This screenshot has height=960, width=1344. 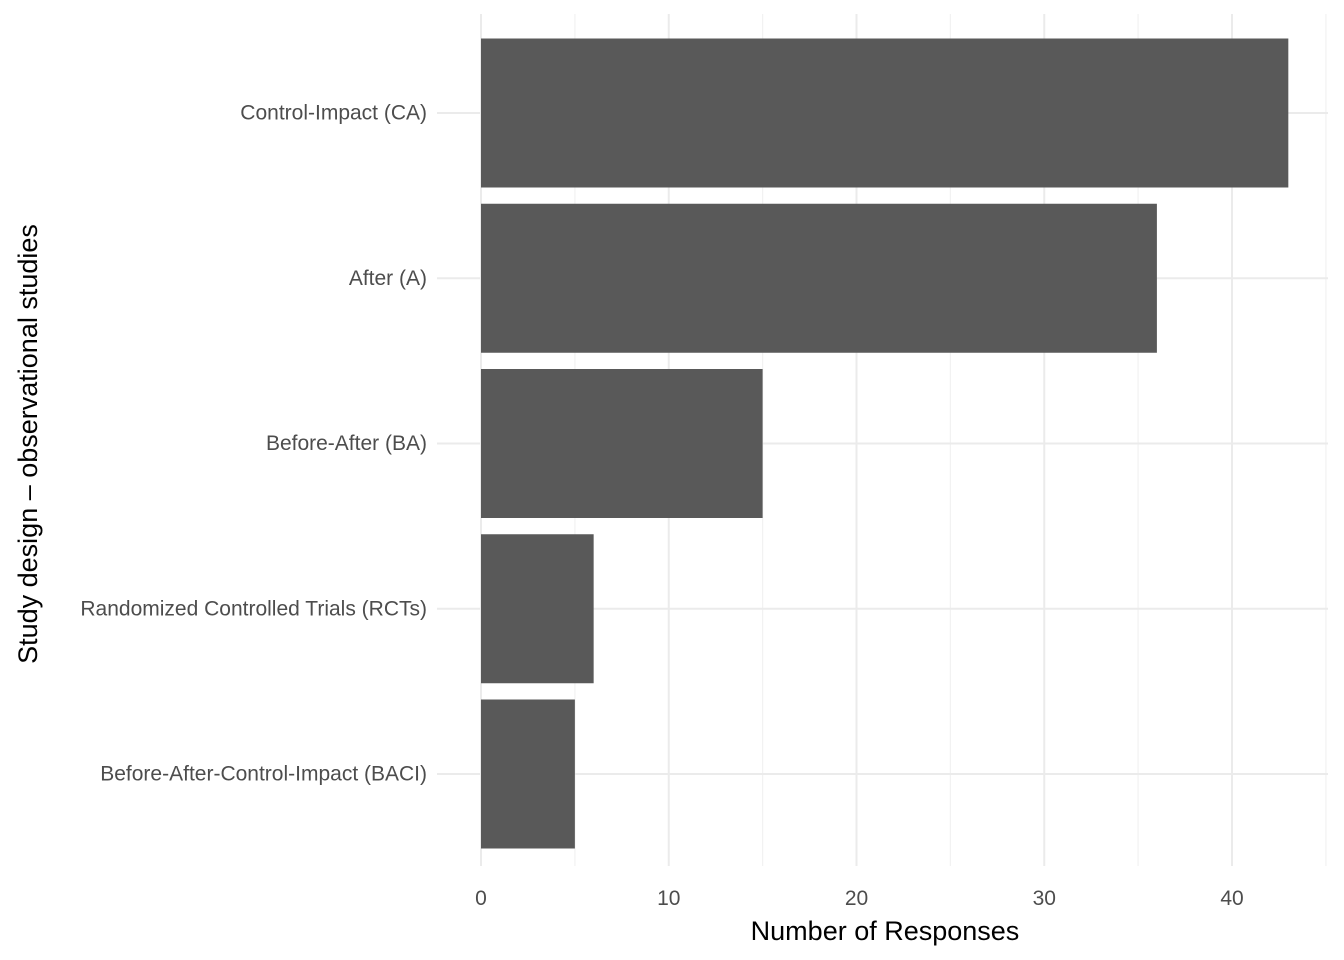 I want to click on x-tick-labels: 0 10 20 30 40, so click(x=859, y=898).